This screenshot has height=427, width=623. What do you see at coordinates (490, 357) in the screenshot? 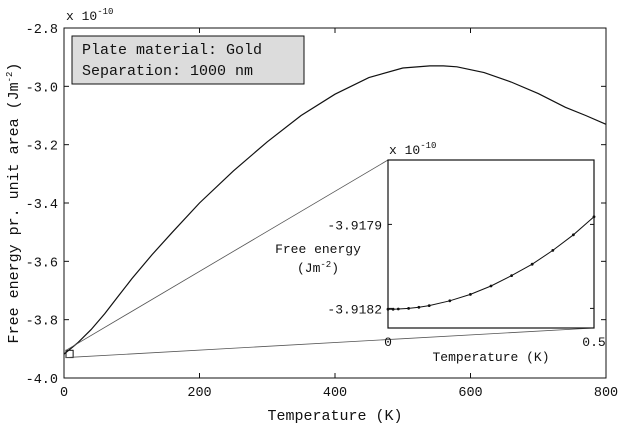
I see `inset-x-axis-label: Temperature (K)` at bounding box center [490, 357].